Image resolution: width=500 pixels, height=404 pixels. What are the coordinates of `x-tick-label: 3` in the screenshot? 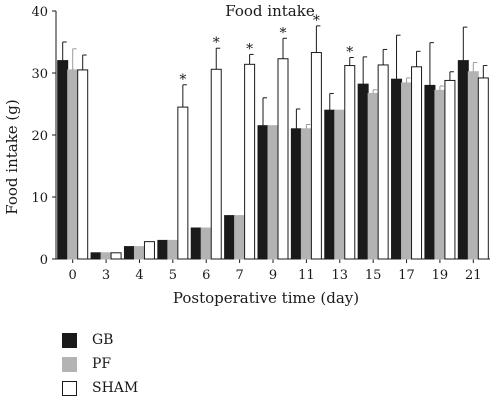 It's located at (106, 275).